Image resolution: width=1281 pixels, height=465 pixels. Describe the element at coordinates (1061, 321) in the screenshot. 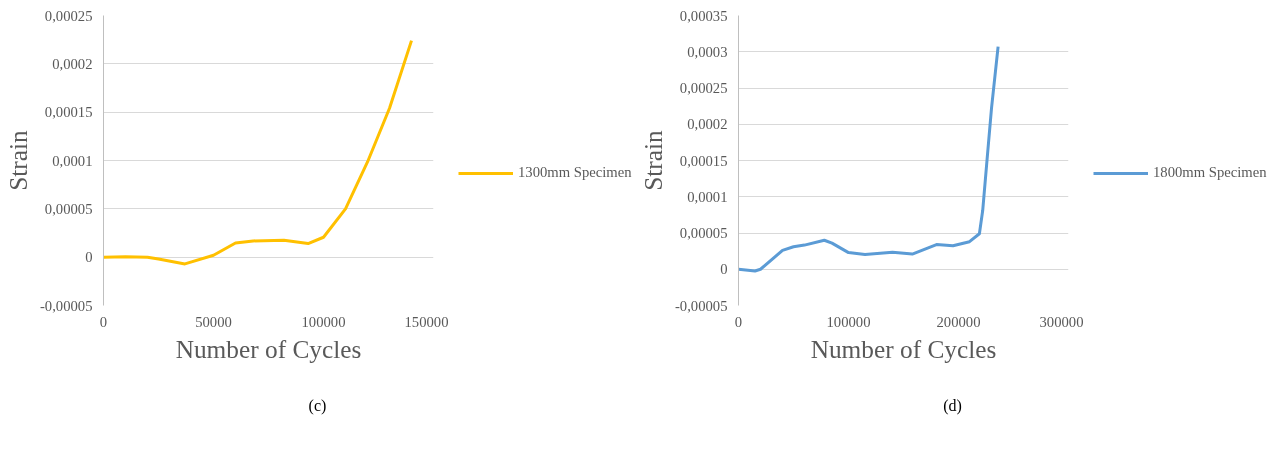

I see `x-tick-label: 300000` at that location.